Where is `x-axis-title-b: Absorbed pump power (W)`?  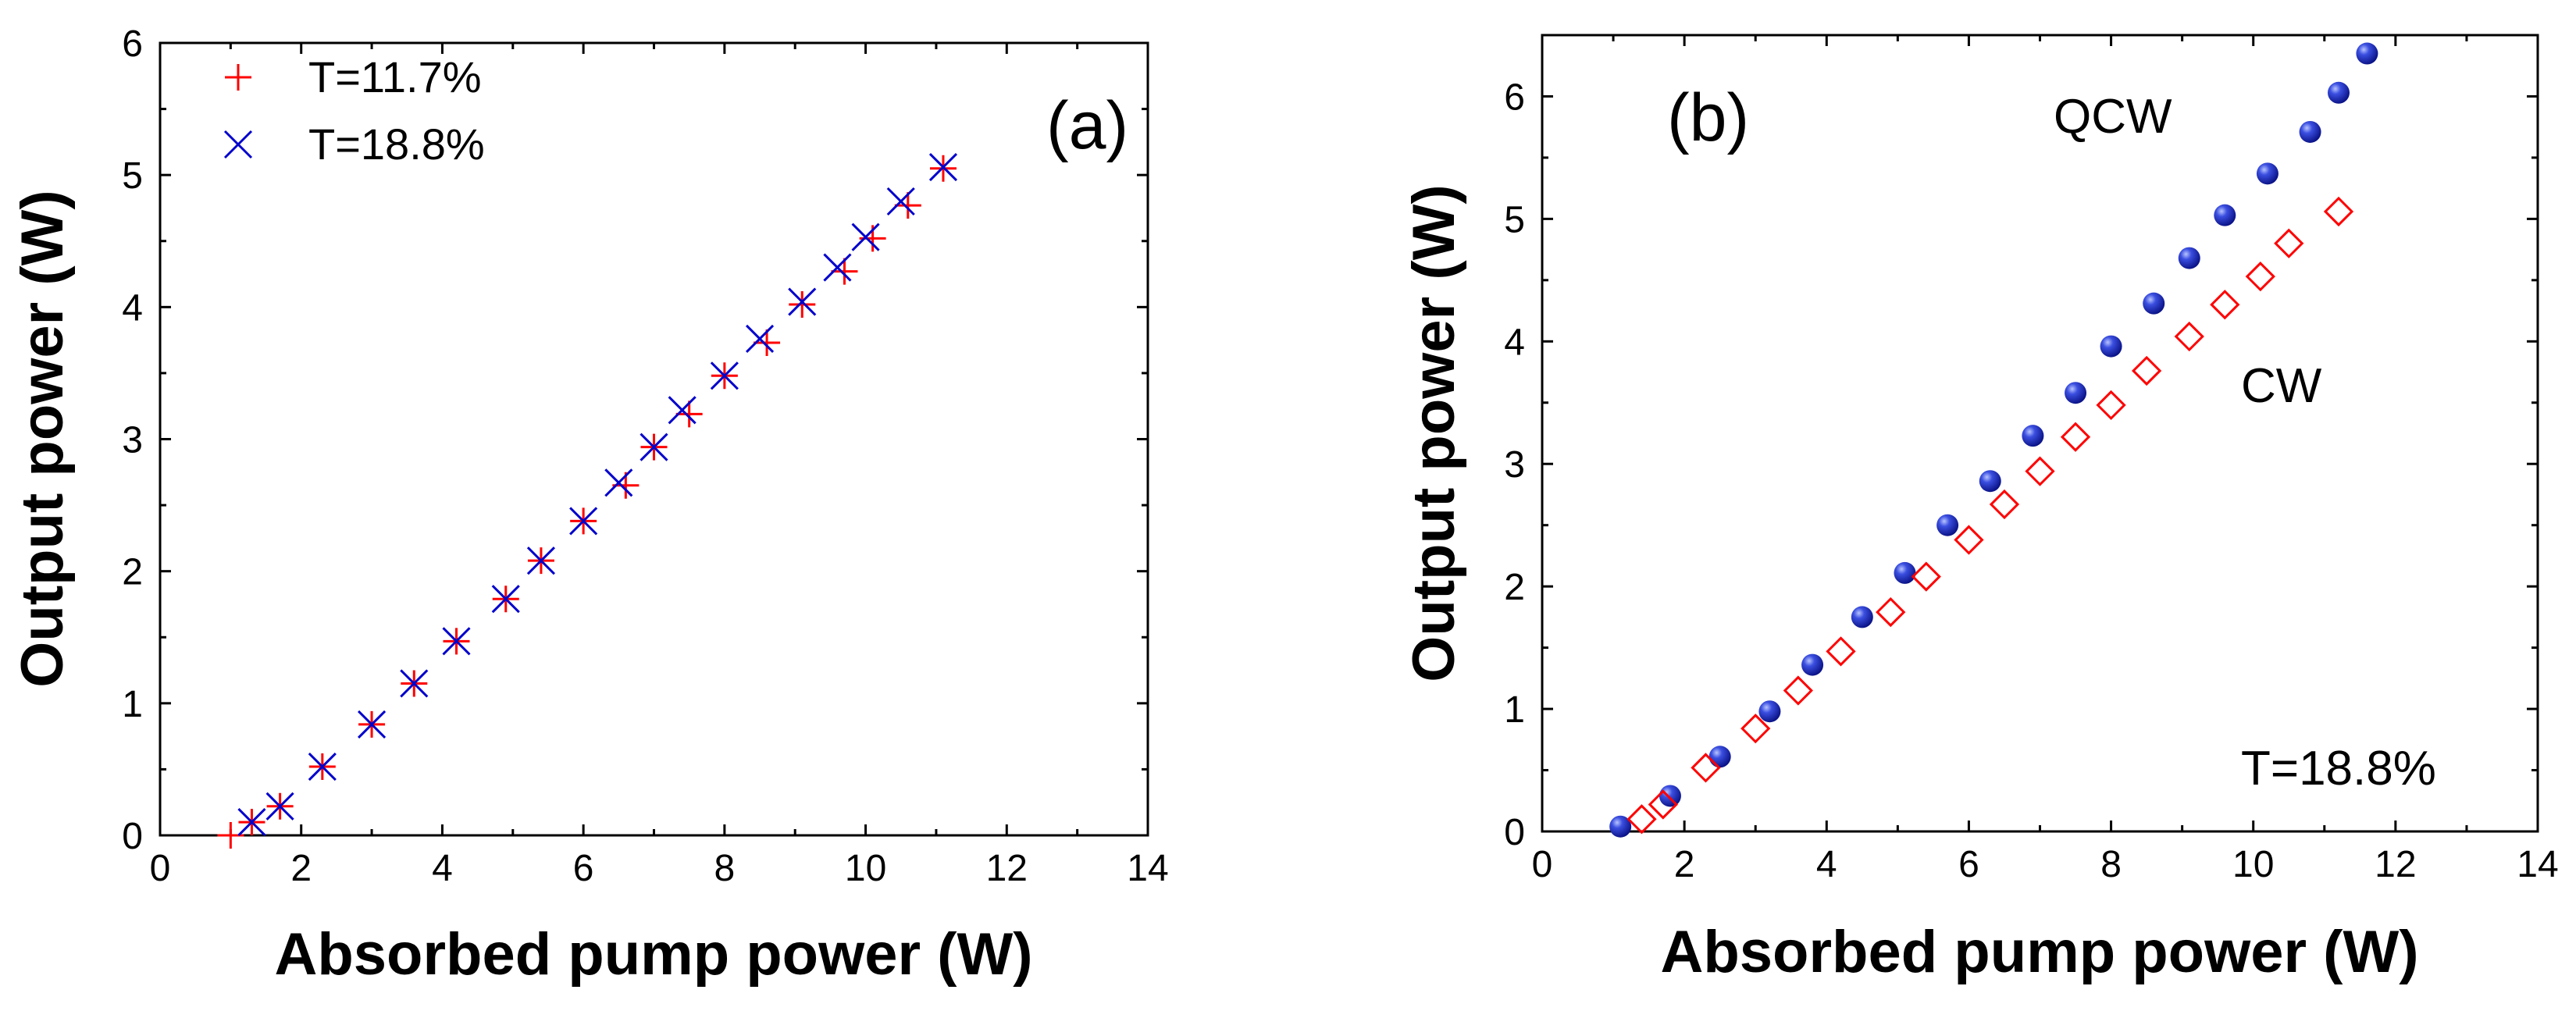
x-axis-title-b: Absorbed pump power (W) is located at coordinates (2039, 952).